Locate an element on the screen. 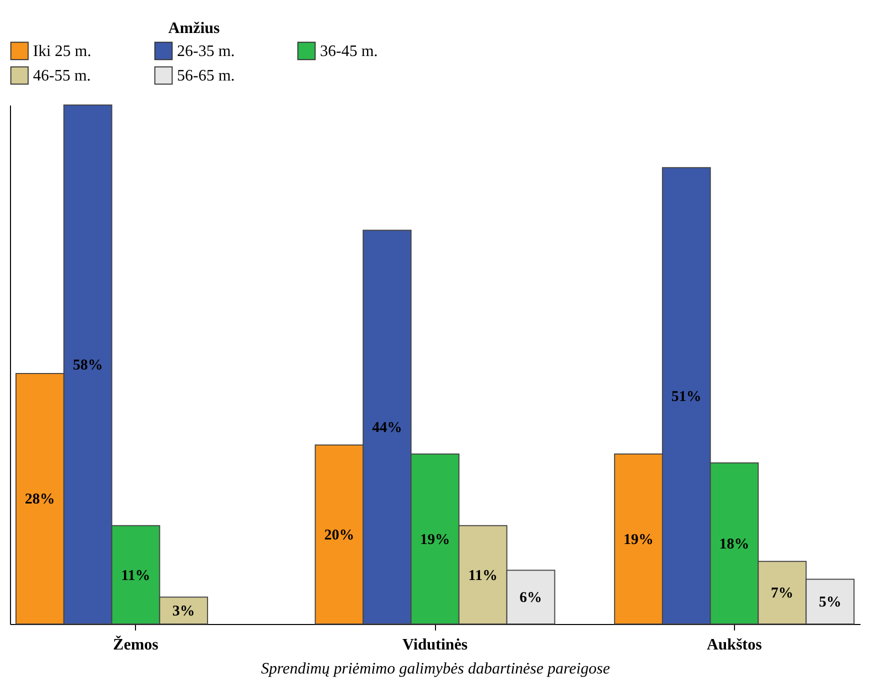  data-label: 20% is located at coordinates (339, 536).